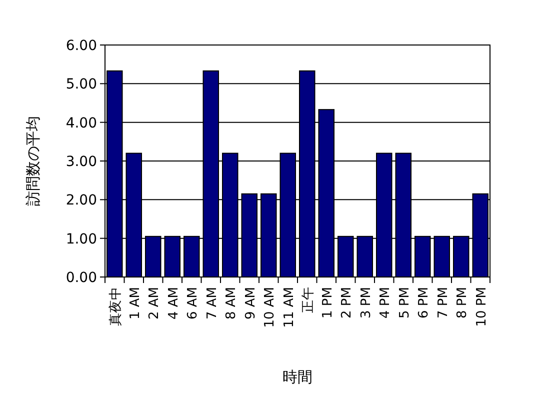  Describe the element at coordinates (81, 278) in the screenshot. I see `y-tick-label: 0.00` at that location.